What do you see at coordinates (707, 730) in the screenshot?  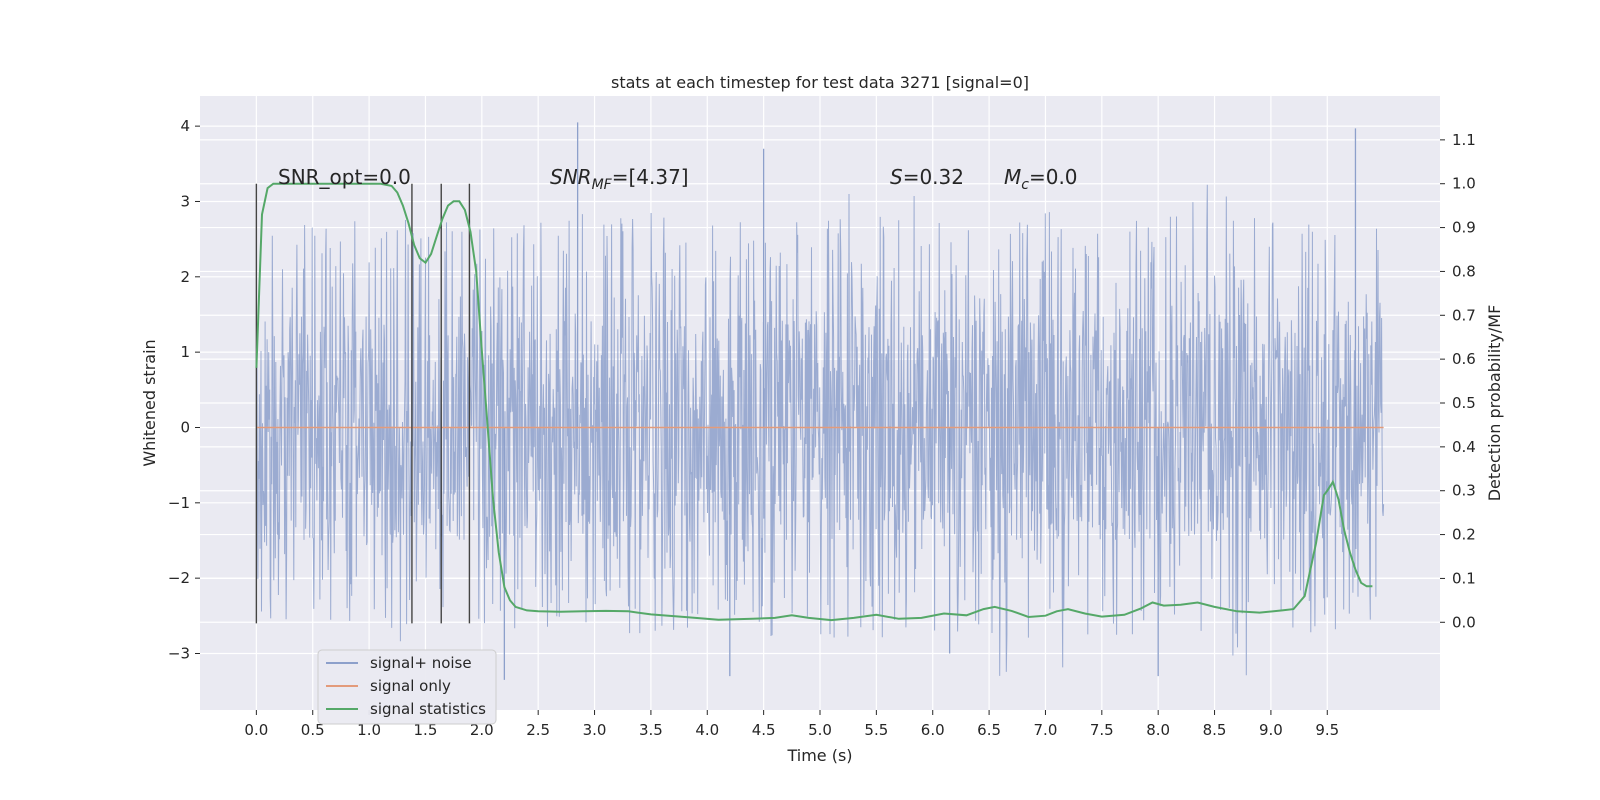 I see `x-tick-label: 4.0` at bounding box center [707, 730].